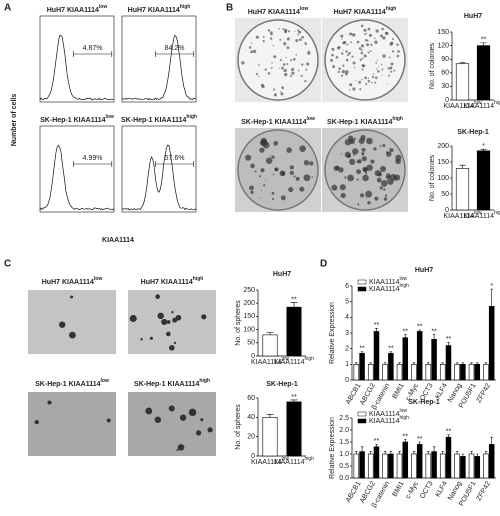 This screenshot has height=516, width=500. I want to click on y-tick-label: 40, so click(251, 417).